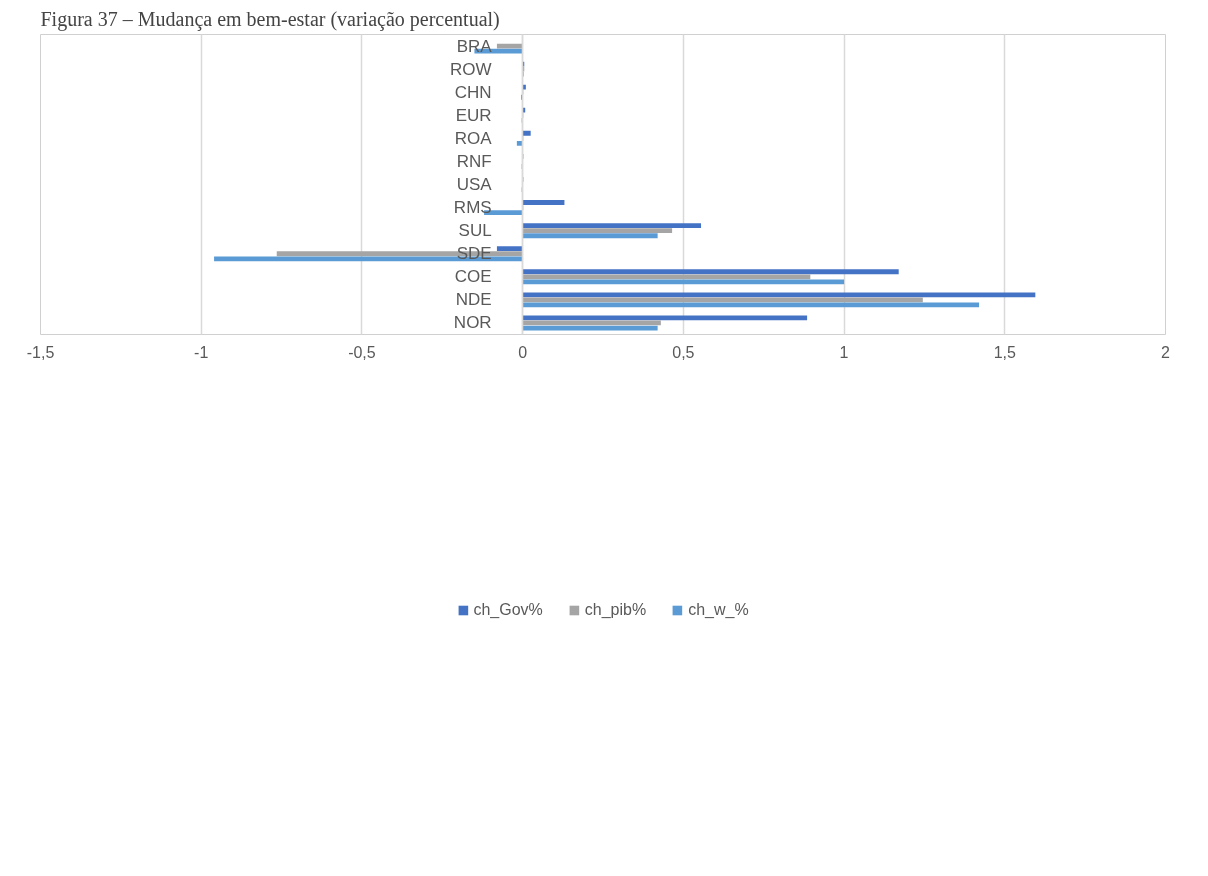 This screenshot has width=1208, height=876. Describe the element at coordinates (201, 352) in the screenshot. I see `x-tick-label: -1` at that location.